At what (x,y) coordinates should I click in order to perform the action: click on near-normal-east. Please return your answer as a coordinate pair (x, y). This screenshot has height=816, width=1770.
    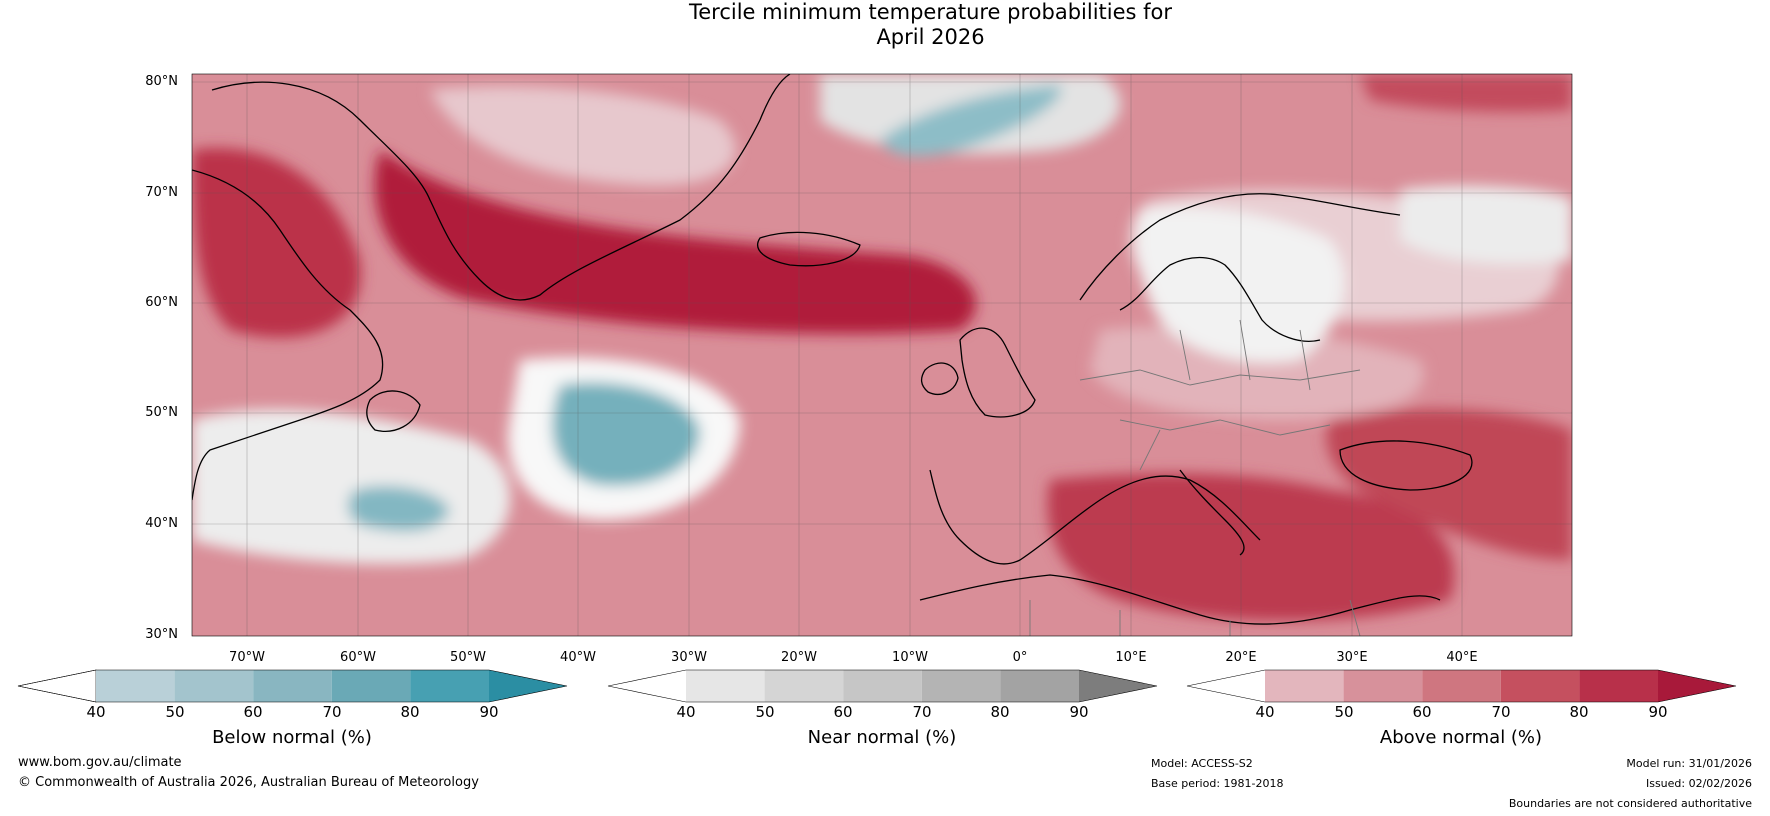
    Looking at the image, I should click on (1486, 224).